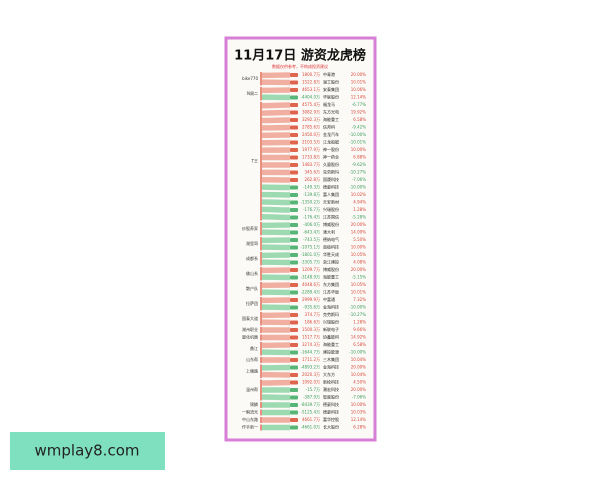  I want to click on change: 7.32%, so click(359, 299).